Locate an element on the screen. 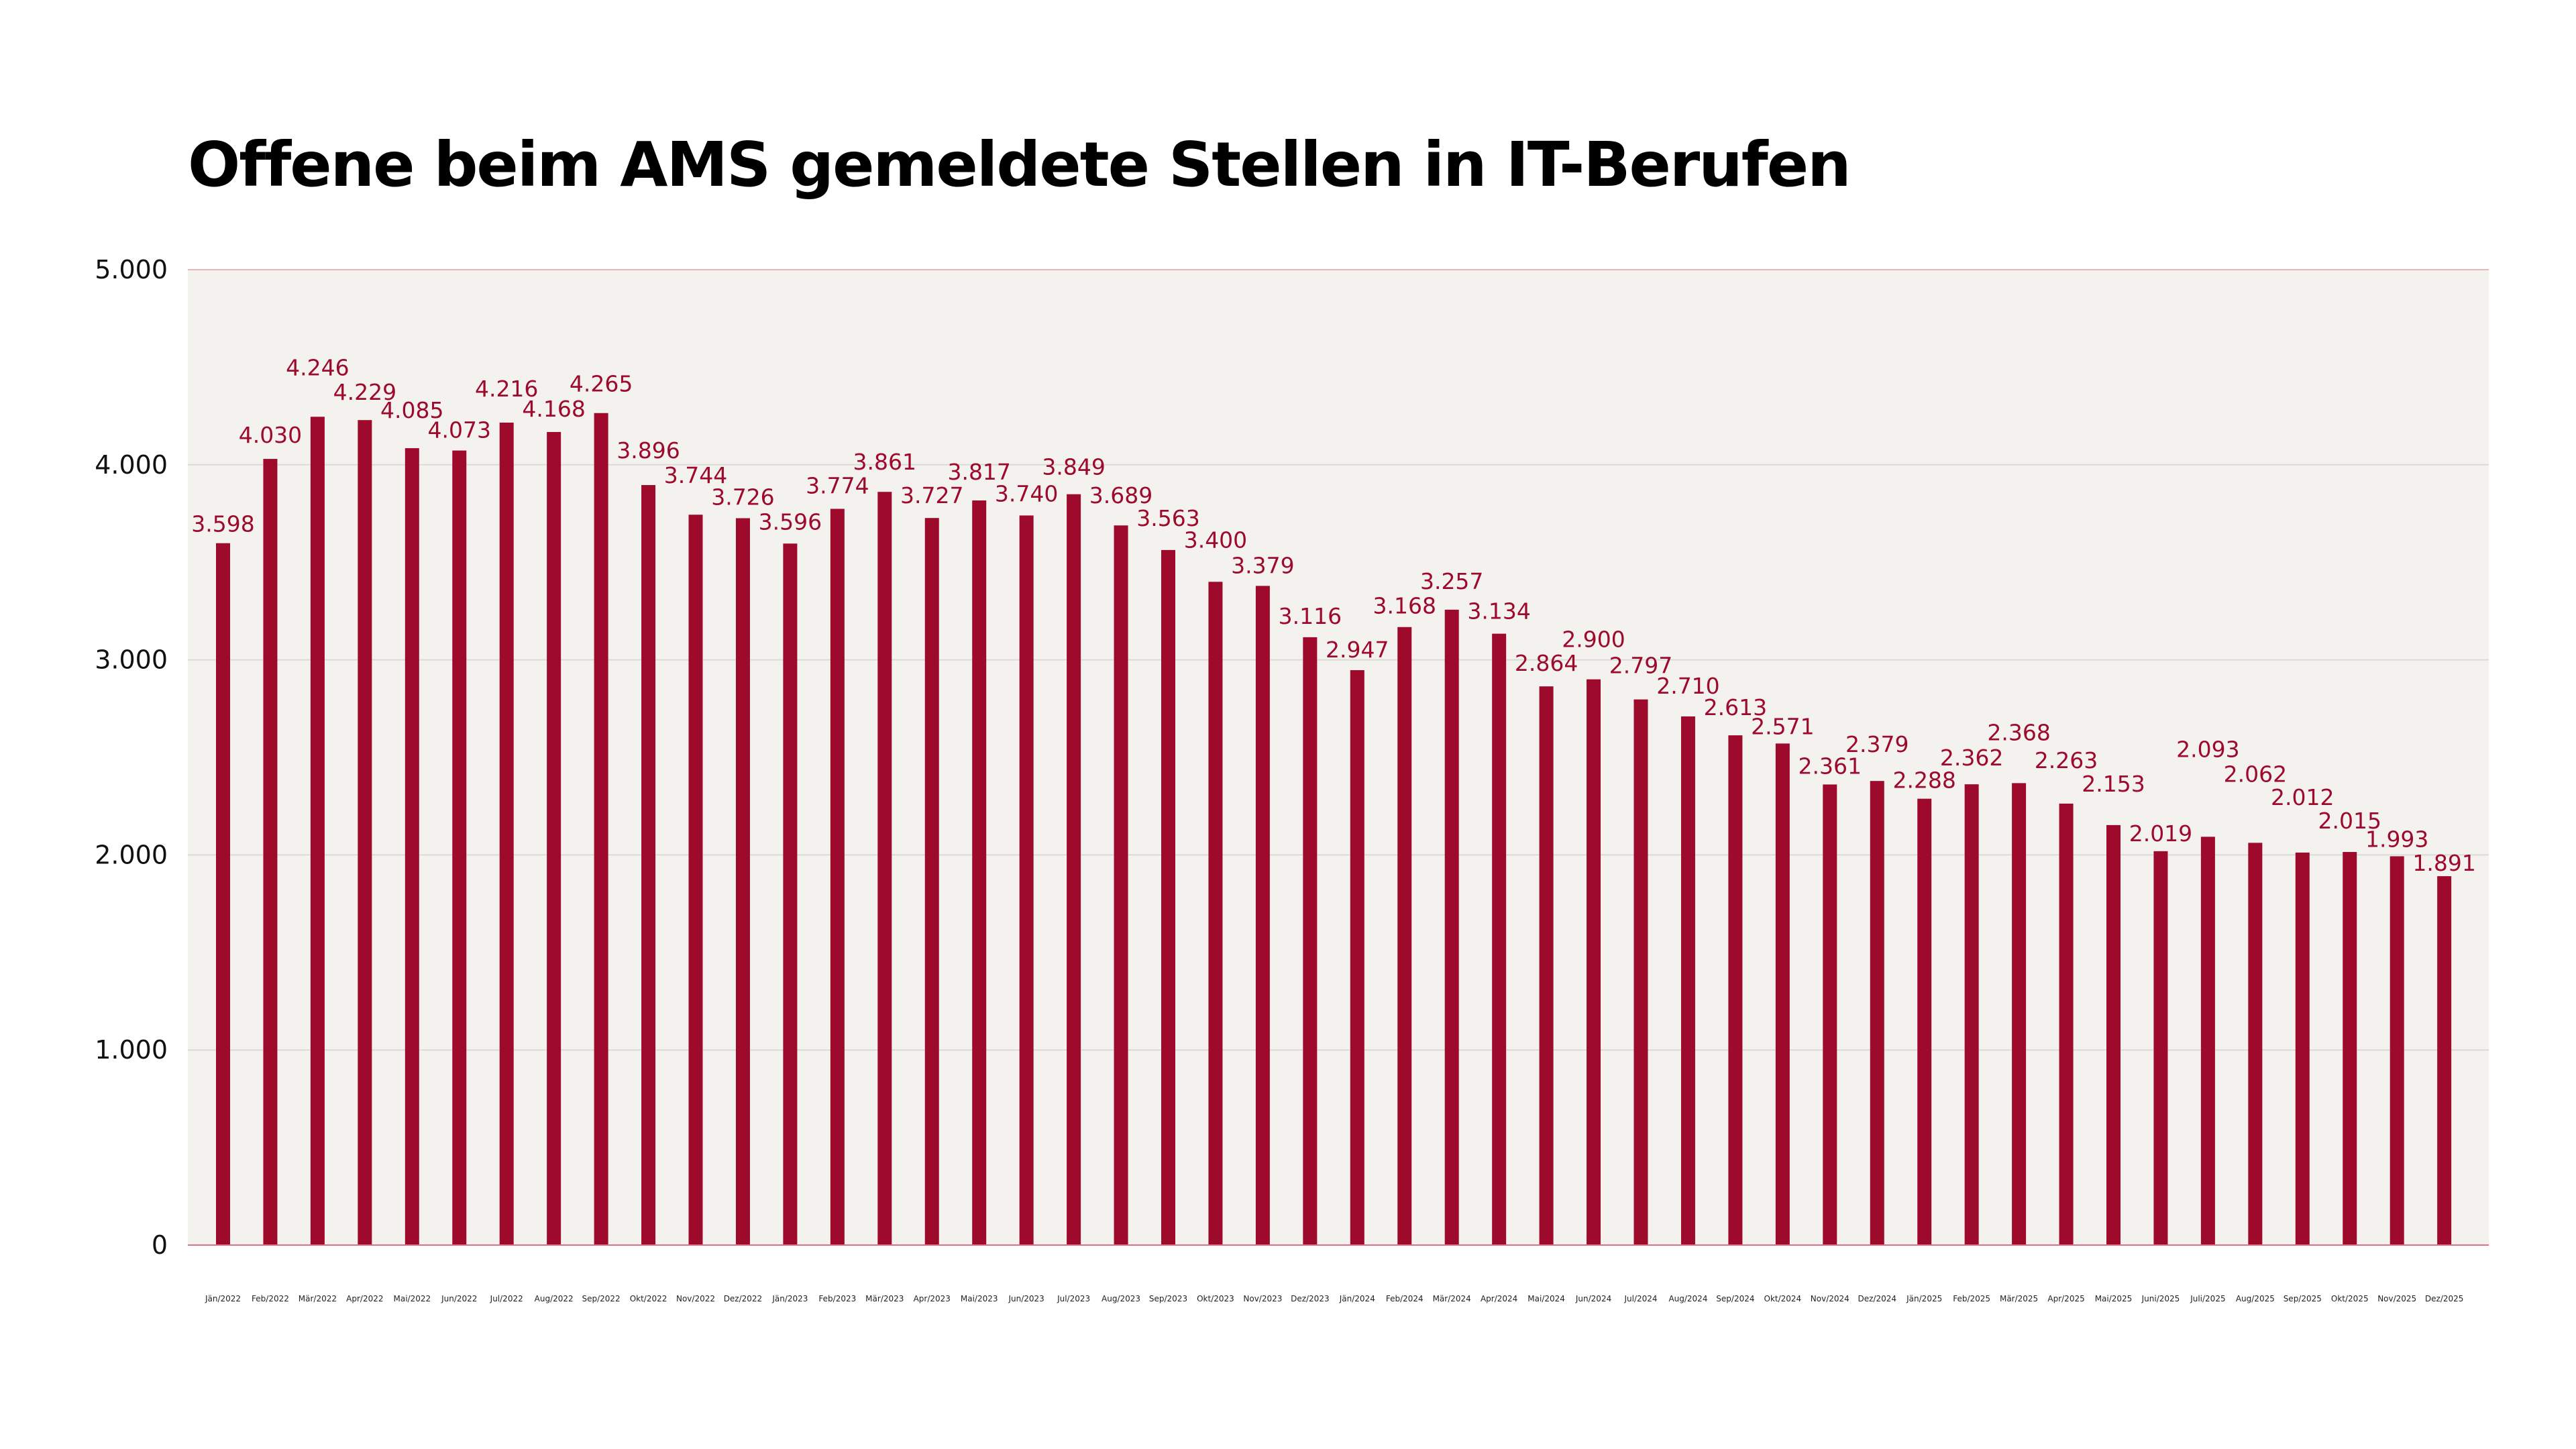  data-label: 3.257 is located at coordinates (1451, 581).